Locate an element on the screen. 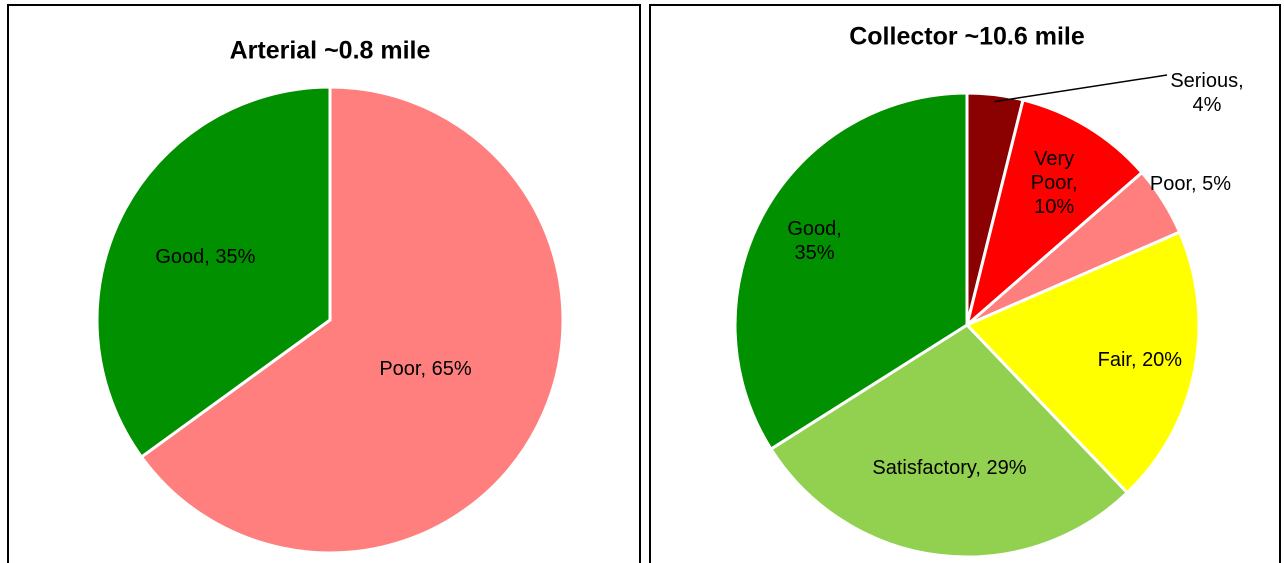 The image size is (1284, 563). data-label: Poor, 65% is located at coordinates (425, 368).